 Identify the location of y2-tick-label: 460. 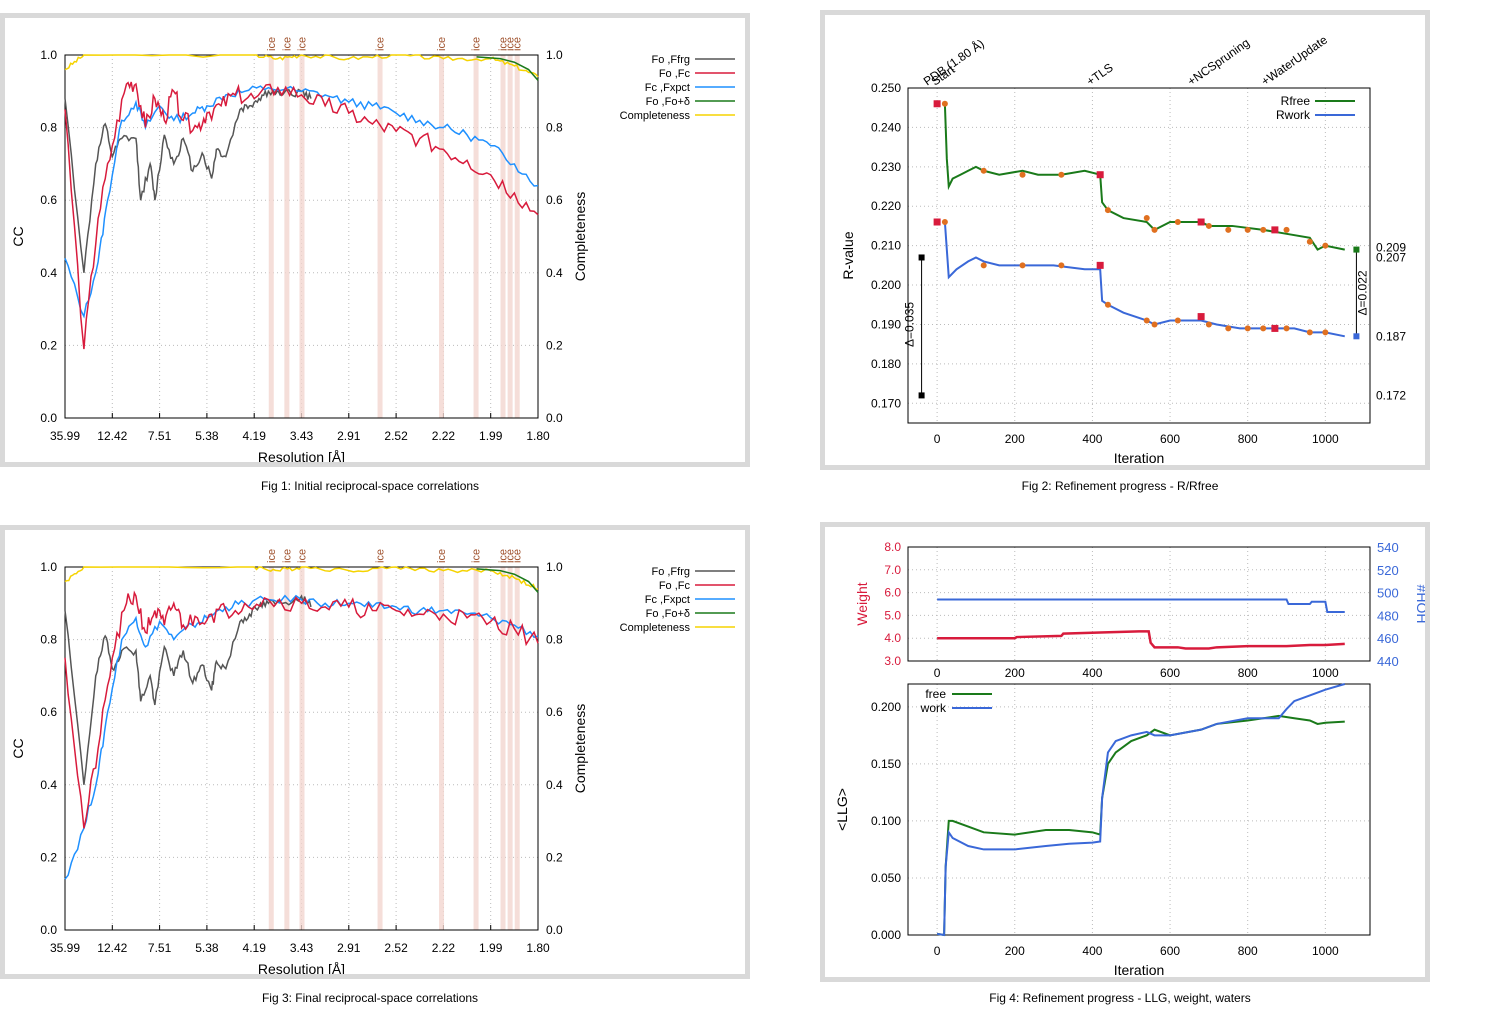
(1388, 638).